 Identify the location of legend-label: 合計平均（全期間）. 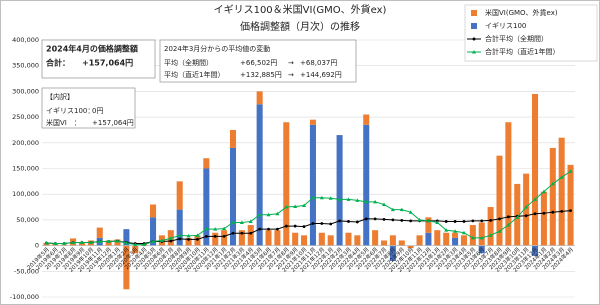
(516, 38).